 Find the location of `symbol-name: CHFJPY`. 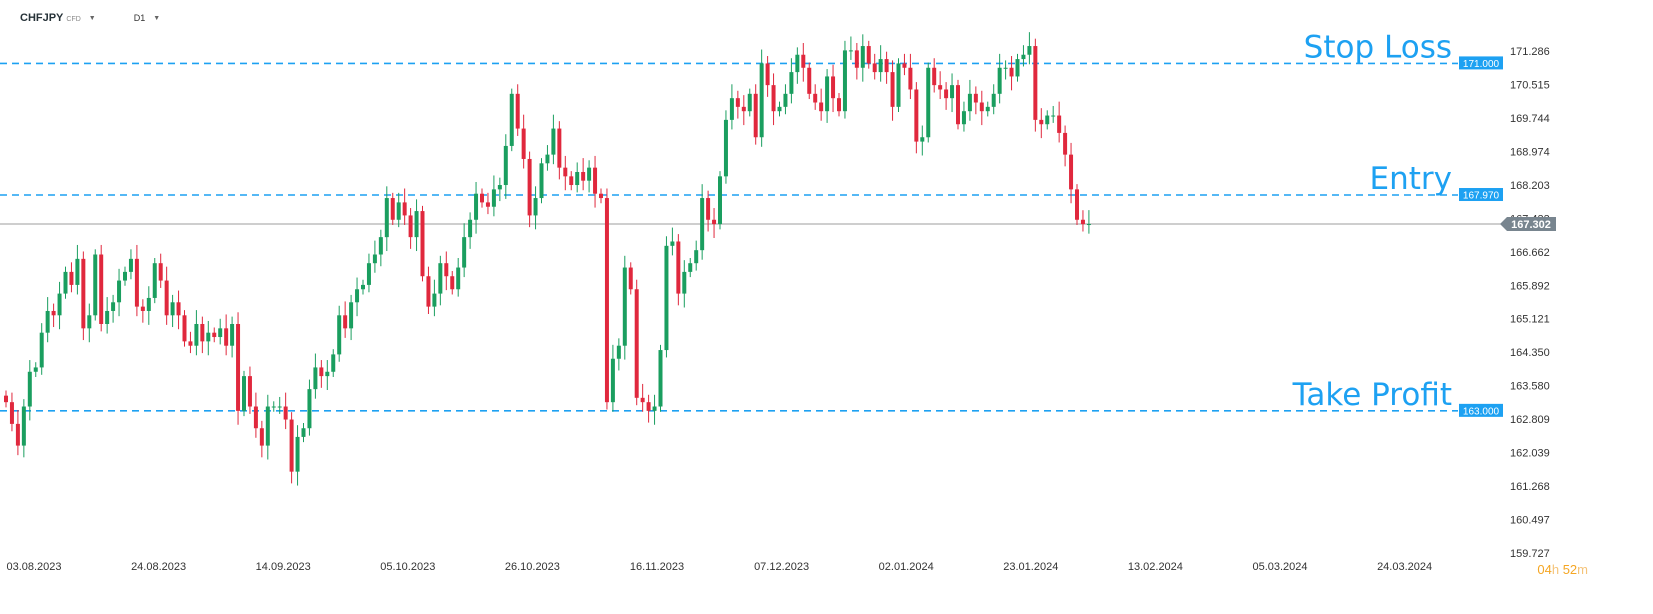

symbol-name: CHFJPY is located at coordinates (42, 18).